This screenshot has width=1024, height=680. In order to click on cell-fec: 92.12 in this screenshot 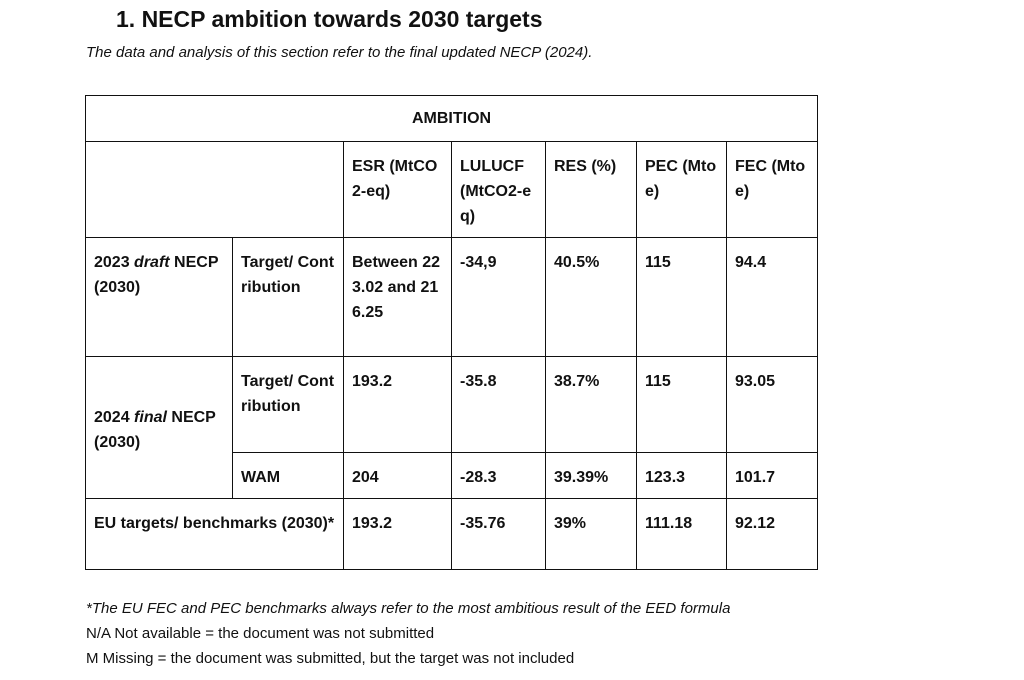, I will do `click(772, 534)`.